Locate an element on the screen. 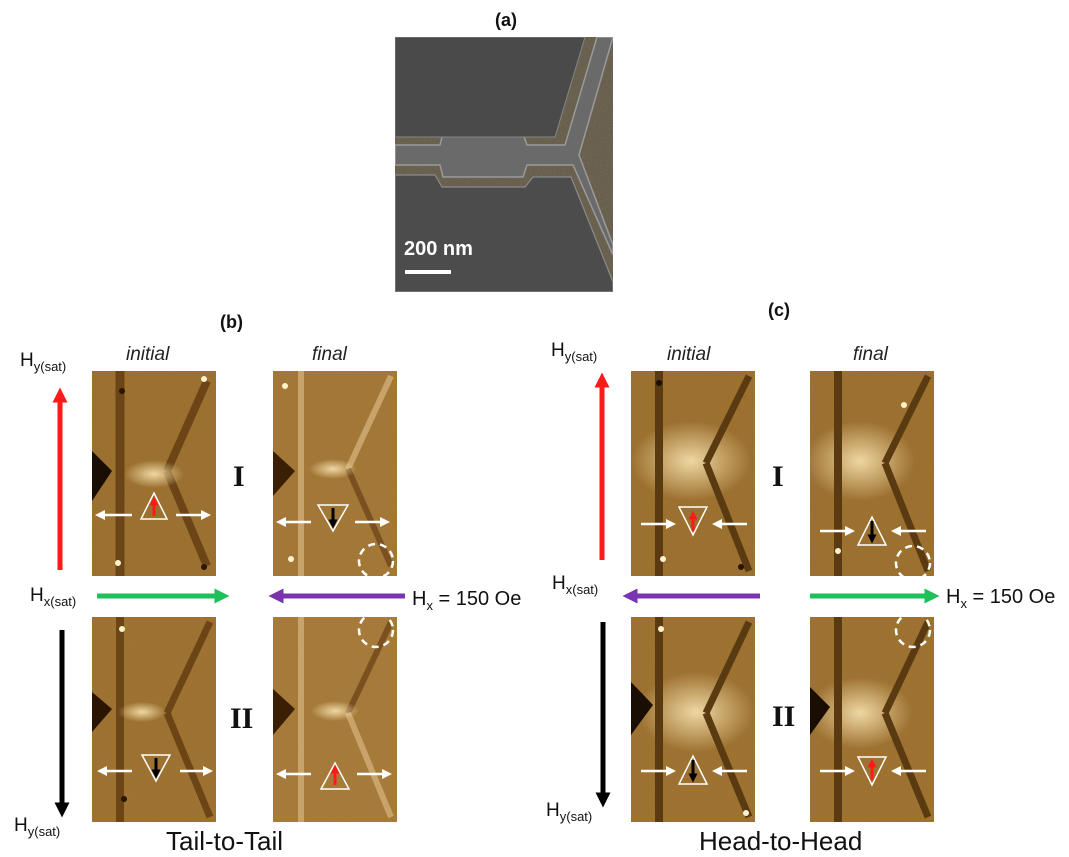 The image size is (1069, 857). c-hy-top-label: Hy(sat) is located at coordinates (574, 352).